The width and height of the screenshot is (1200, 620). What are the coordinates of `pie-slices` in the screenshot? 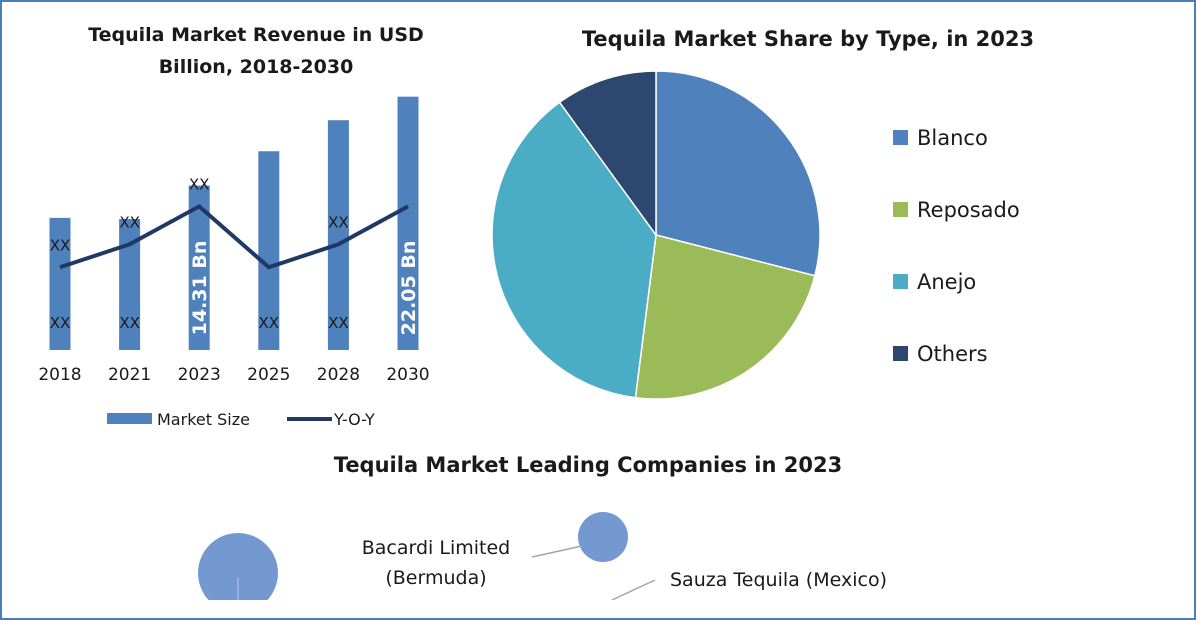 It's located at (656, 235).